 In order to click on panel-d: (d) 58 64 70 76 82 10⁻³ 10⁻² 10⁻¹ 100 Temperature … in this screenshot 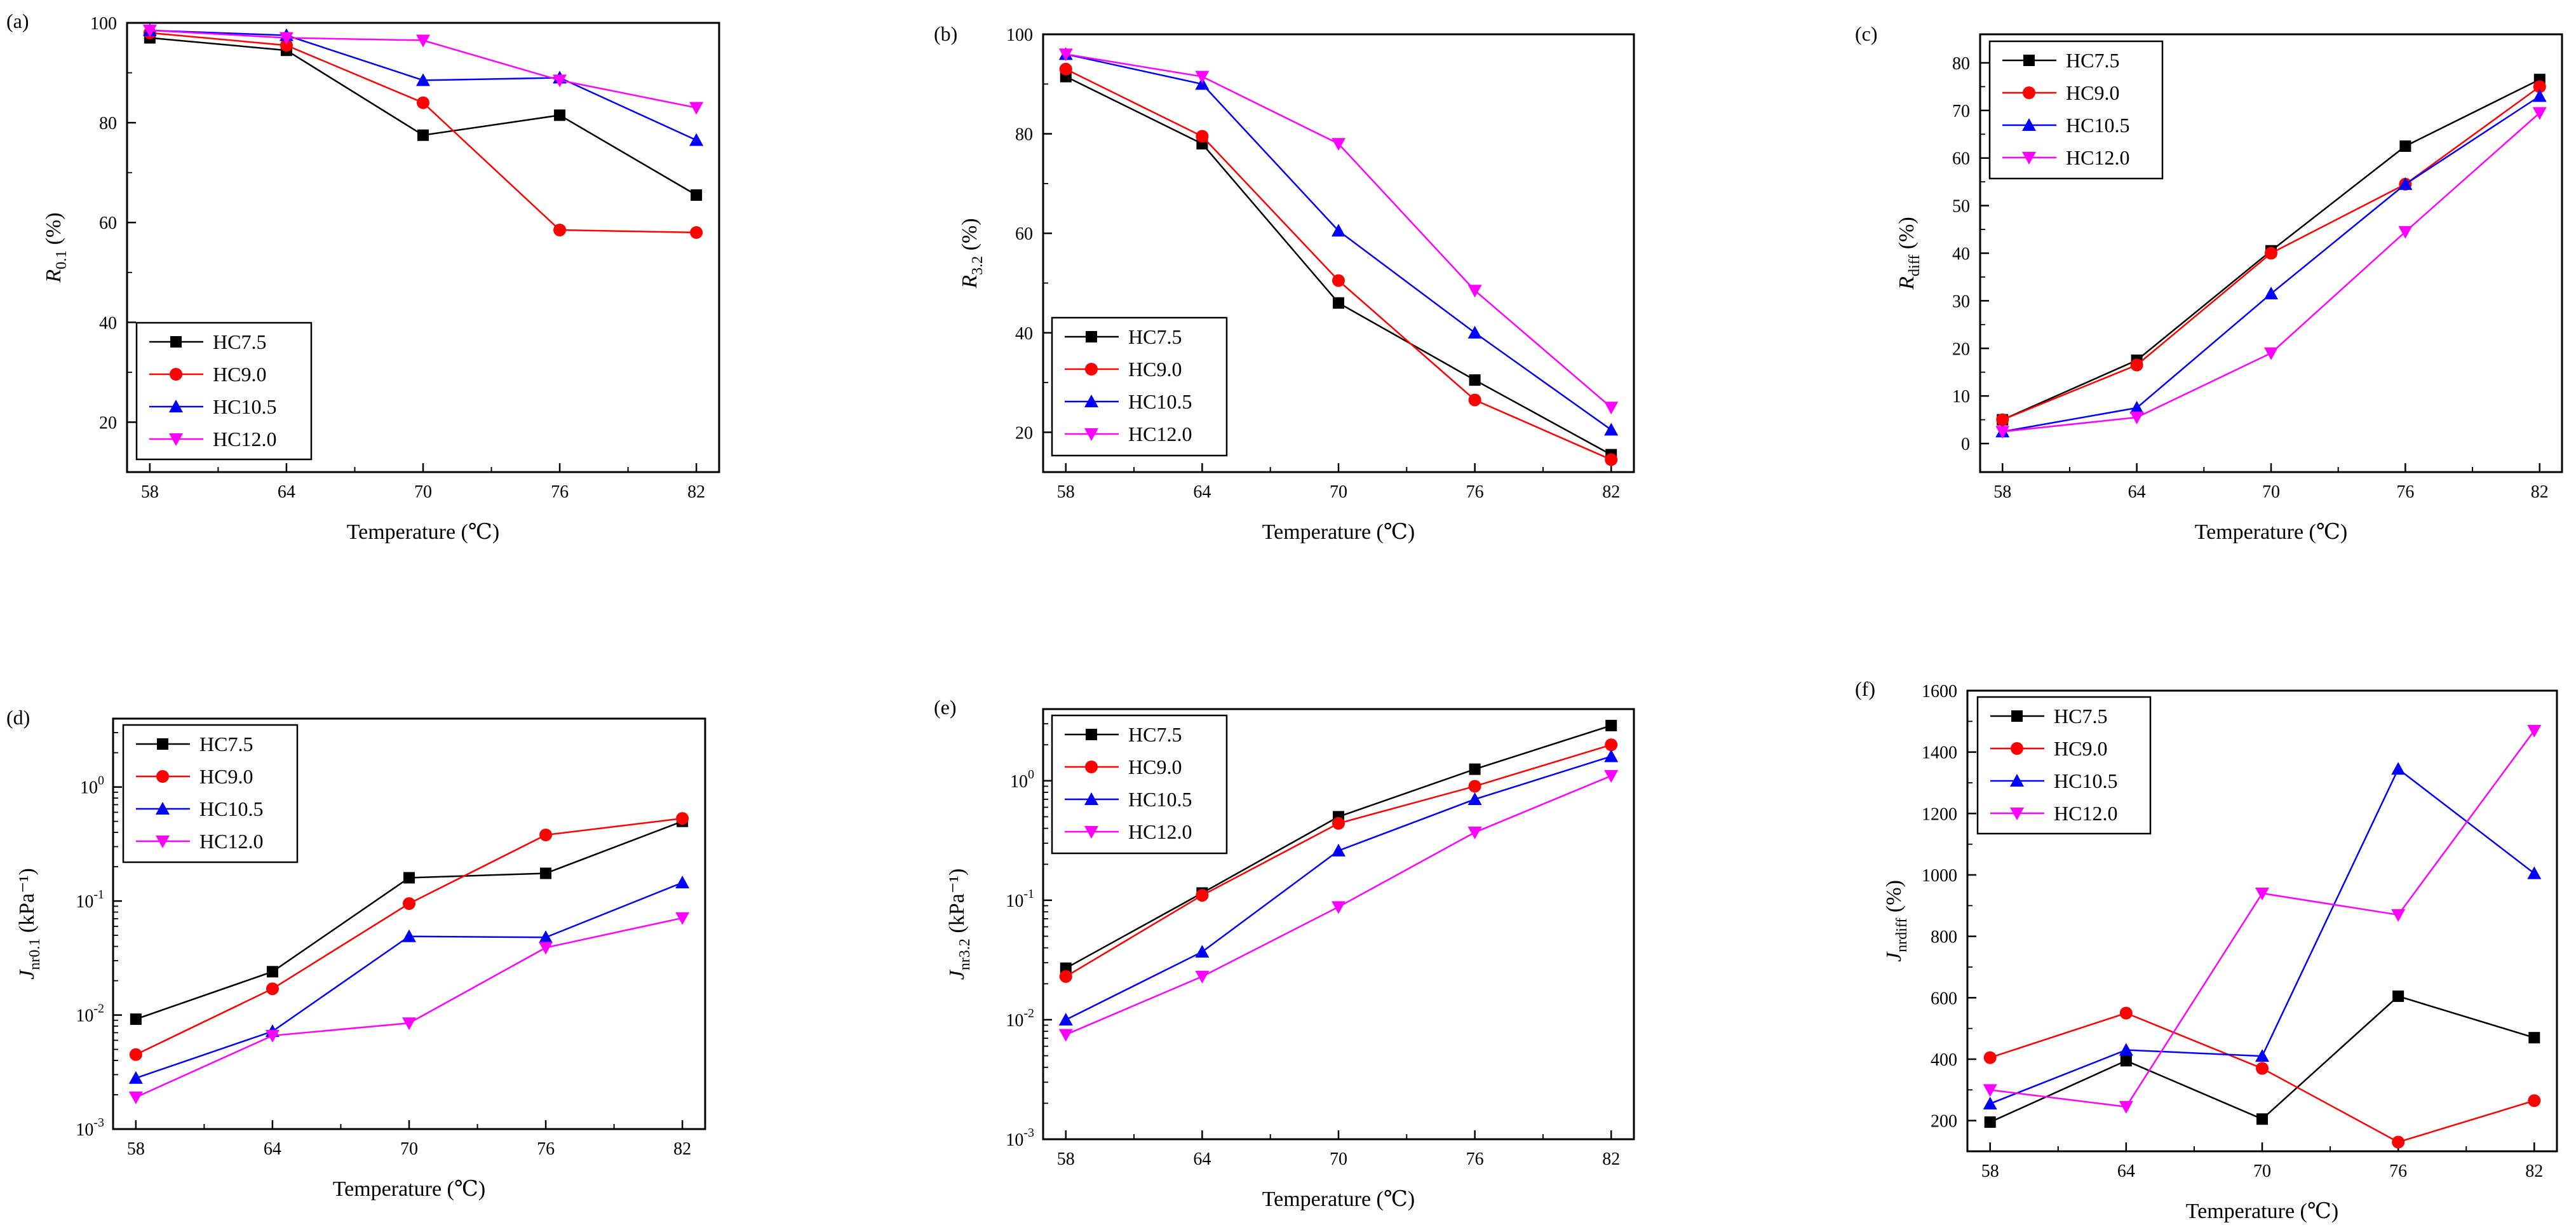, I will do `click(356, 954)`.